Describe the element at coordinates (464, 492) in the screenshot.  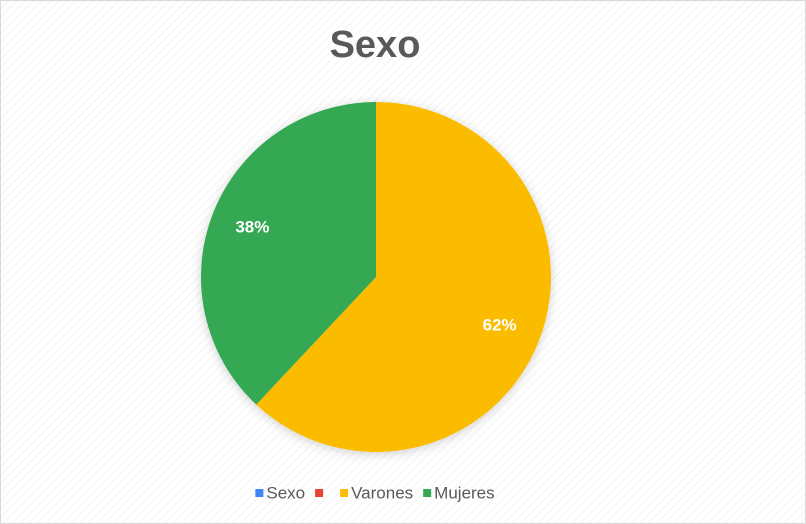
I see `legend-label: Mujeres` at that location.